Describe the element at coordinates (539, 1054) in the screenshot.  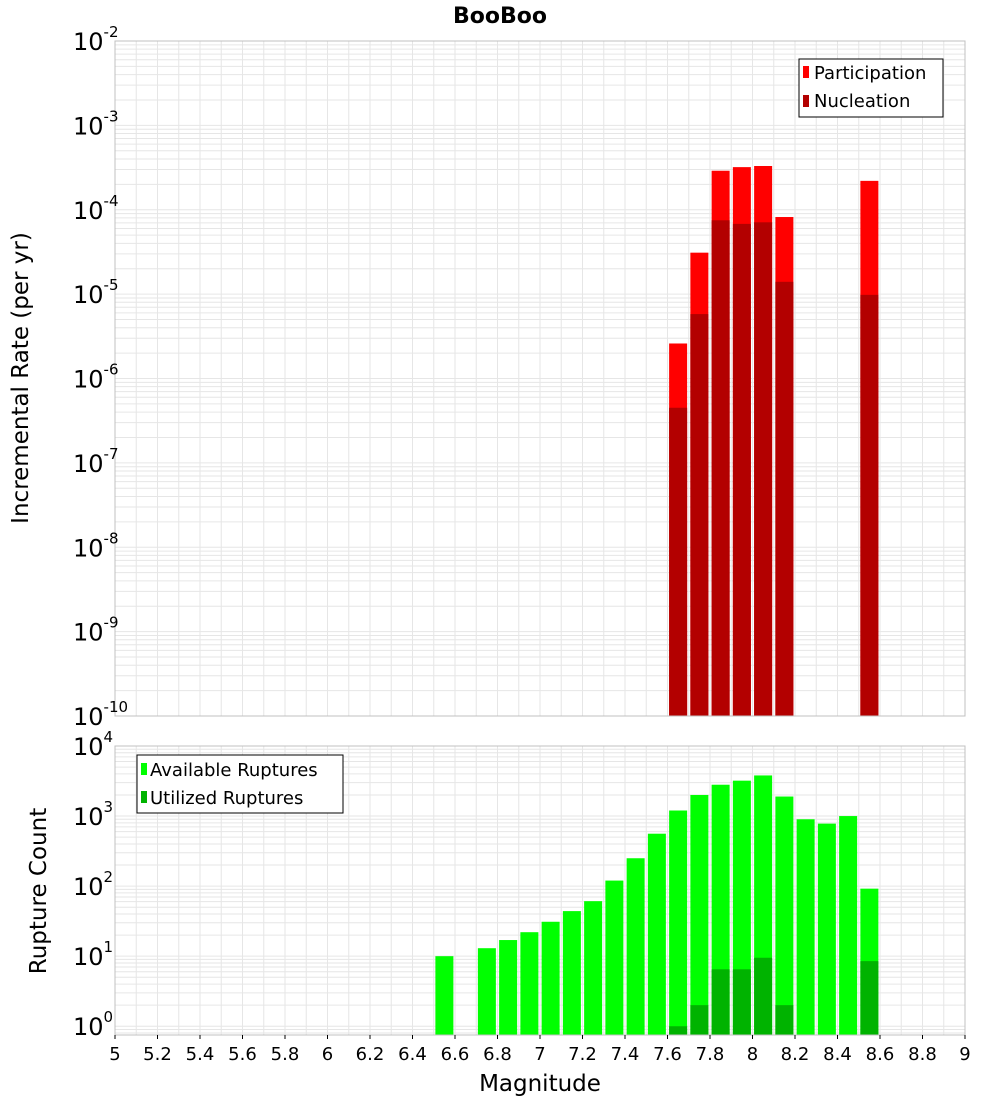
I see `x-tick-label: 7` at that location.